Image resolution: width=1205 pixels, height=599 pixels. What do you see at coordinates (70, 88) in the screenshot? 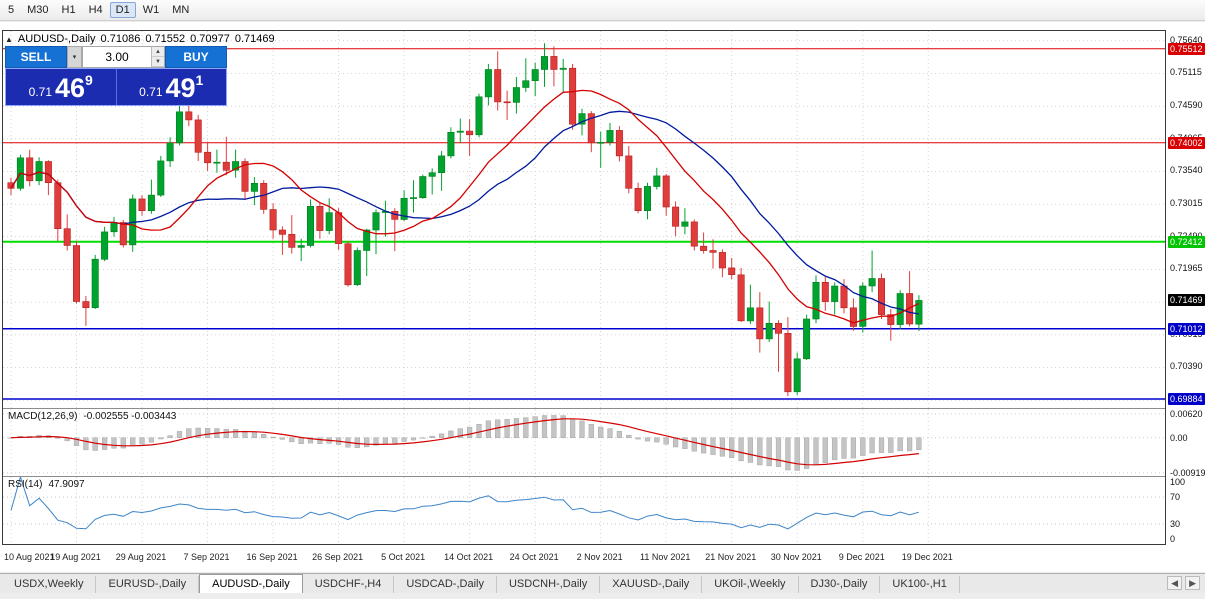
I see `sell-price-big: 46` at bounding box center [70, 88].